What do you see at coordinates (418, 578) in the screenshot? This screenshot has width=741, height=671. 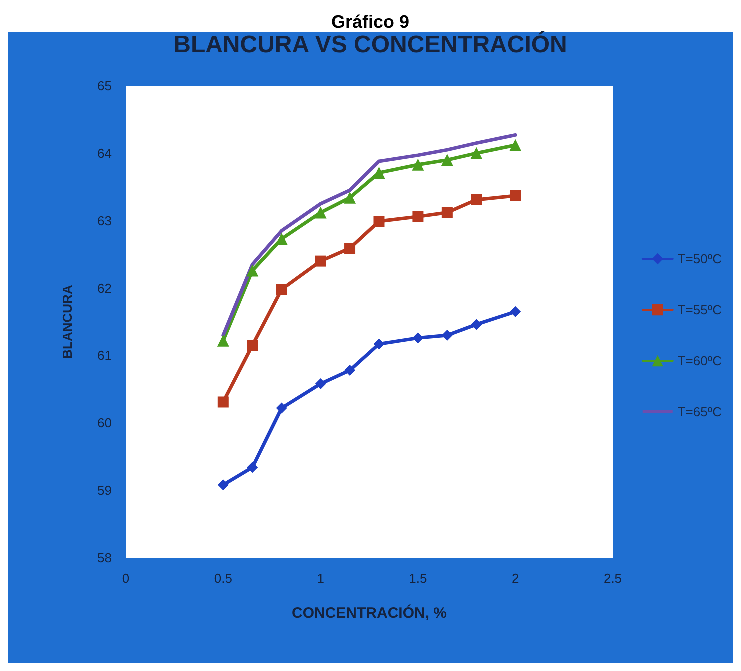 I see `x-tick-label: 1.5` at bounding box center [418, 578].